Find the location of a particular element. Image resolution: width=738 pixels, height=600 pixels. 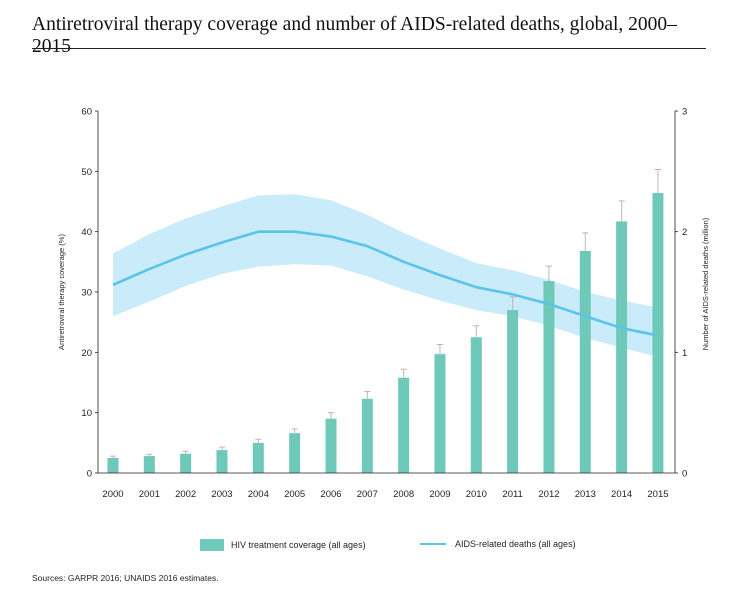

x-axis-tick-label: 2014 is located at coordinates (621, 494).